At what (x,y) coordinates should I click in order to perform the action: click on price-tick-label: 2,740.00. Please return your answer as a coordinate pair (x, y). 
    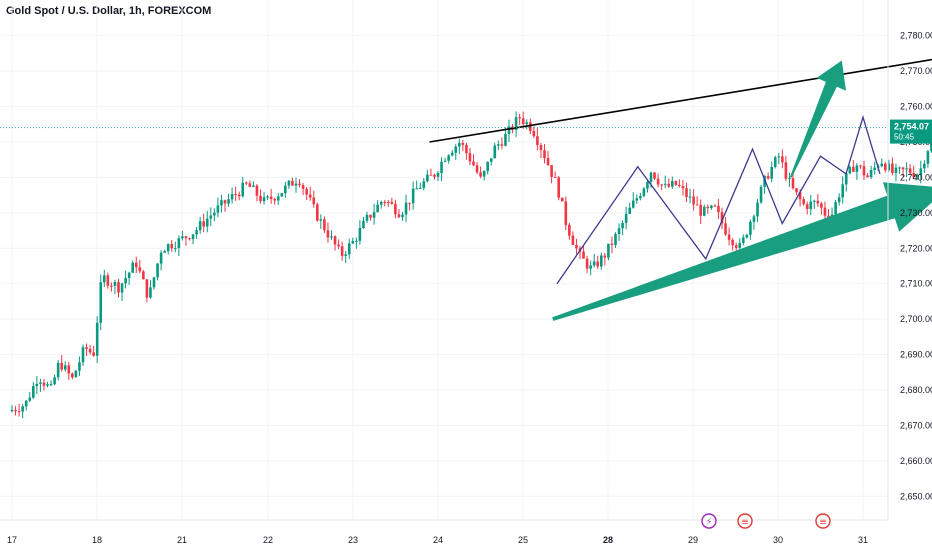
    Looking at the image, I should click on (916, 177).